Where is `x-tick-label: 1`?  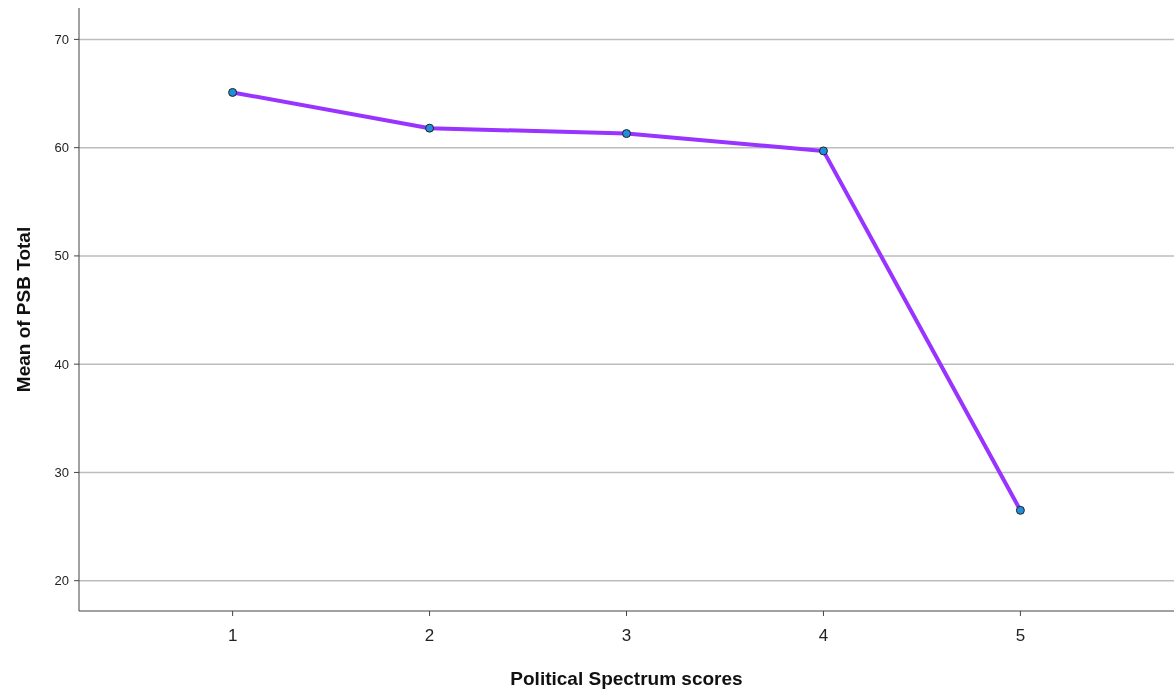 x-tick-label: 1 is located at coordinates (232, 635).